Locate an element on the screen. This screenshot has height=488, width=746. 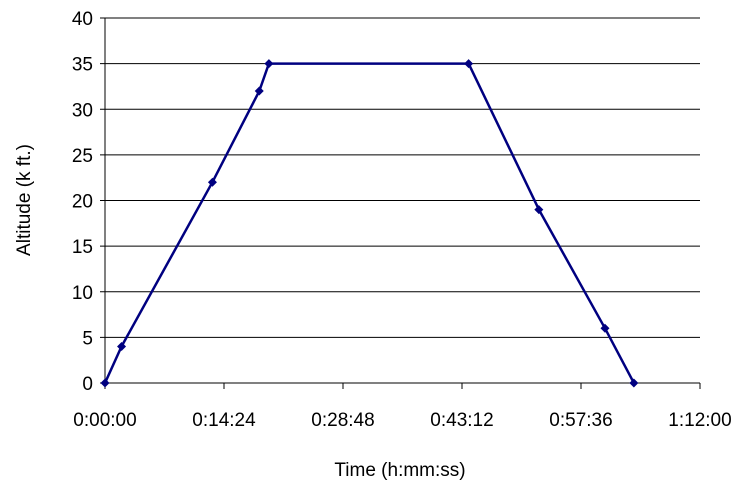
x-tick-label: 0:28:48 is located at coordinates (342, 420).